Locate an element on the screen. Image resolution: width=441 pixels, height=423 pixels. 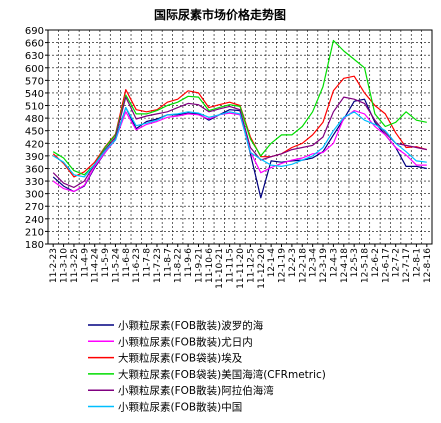
x-tick-label: 11-9-21 is located at coordinates (199, 265).